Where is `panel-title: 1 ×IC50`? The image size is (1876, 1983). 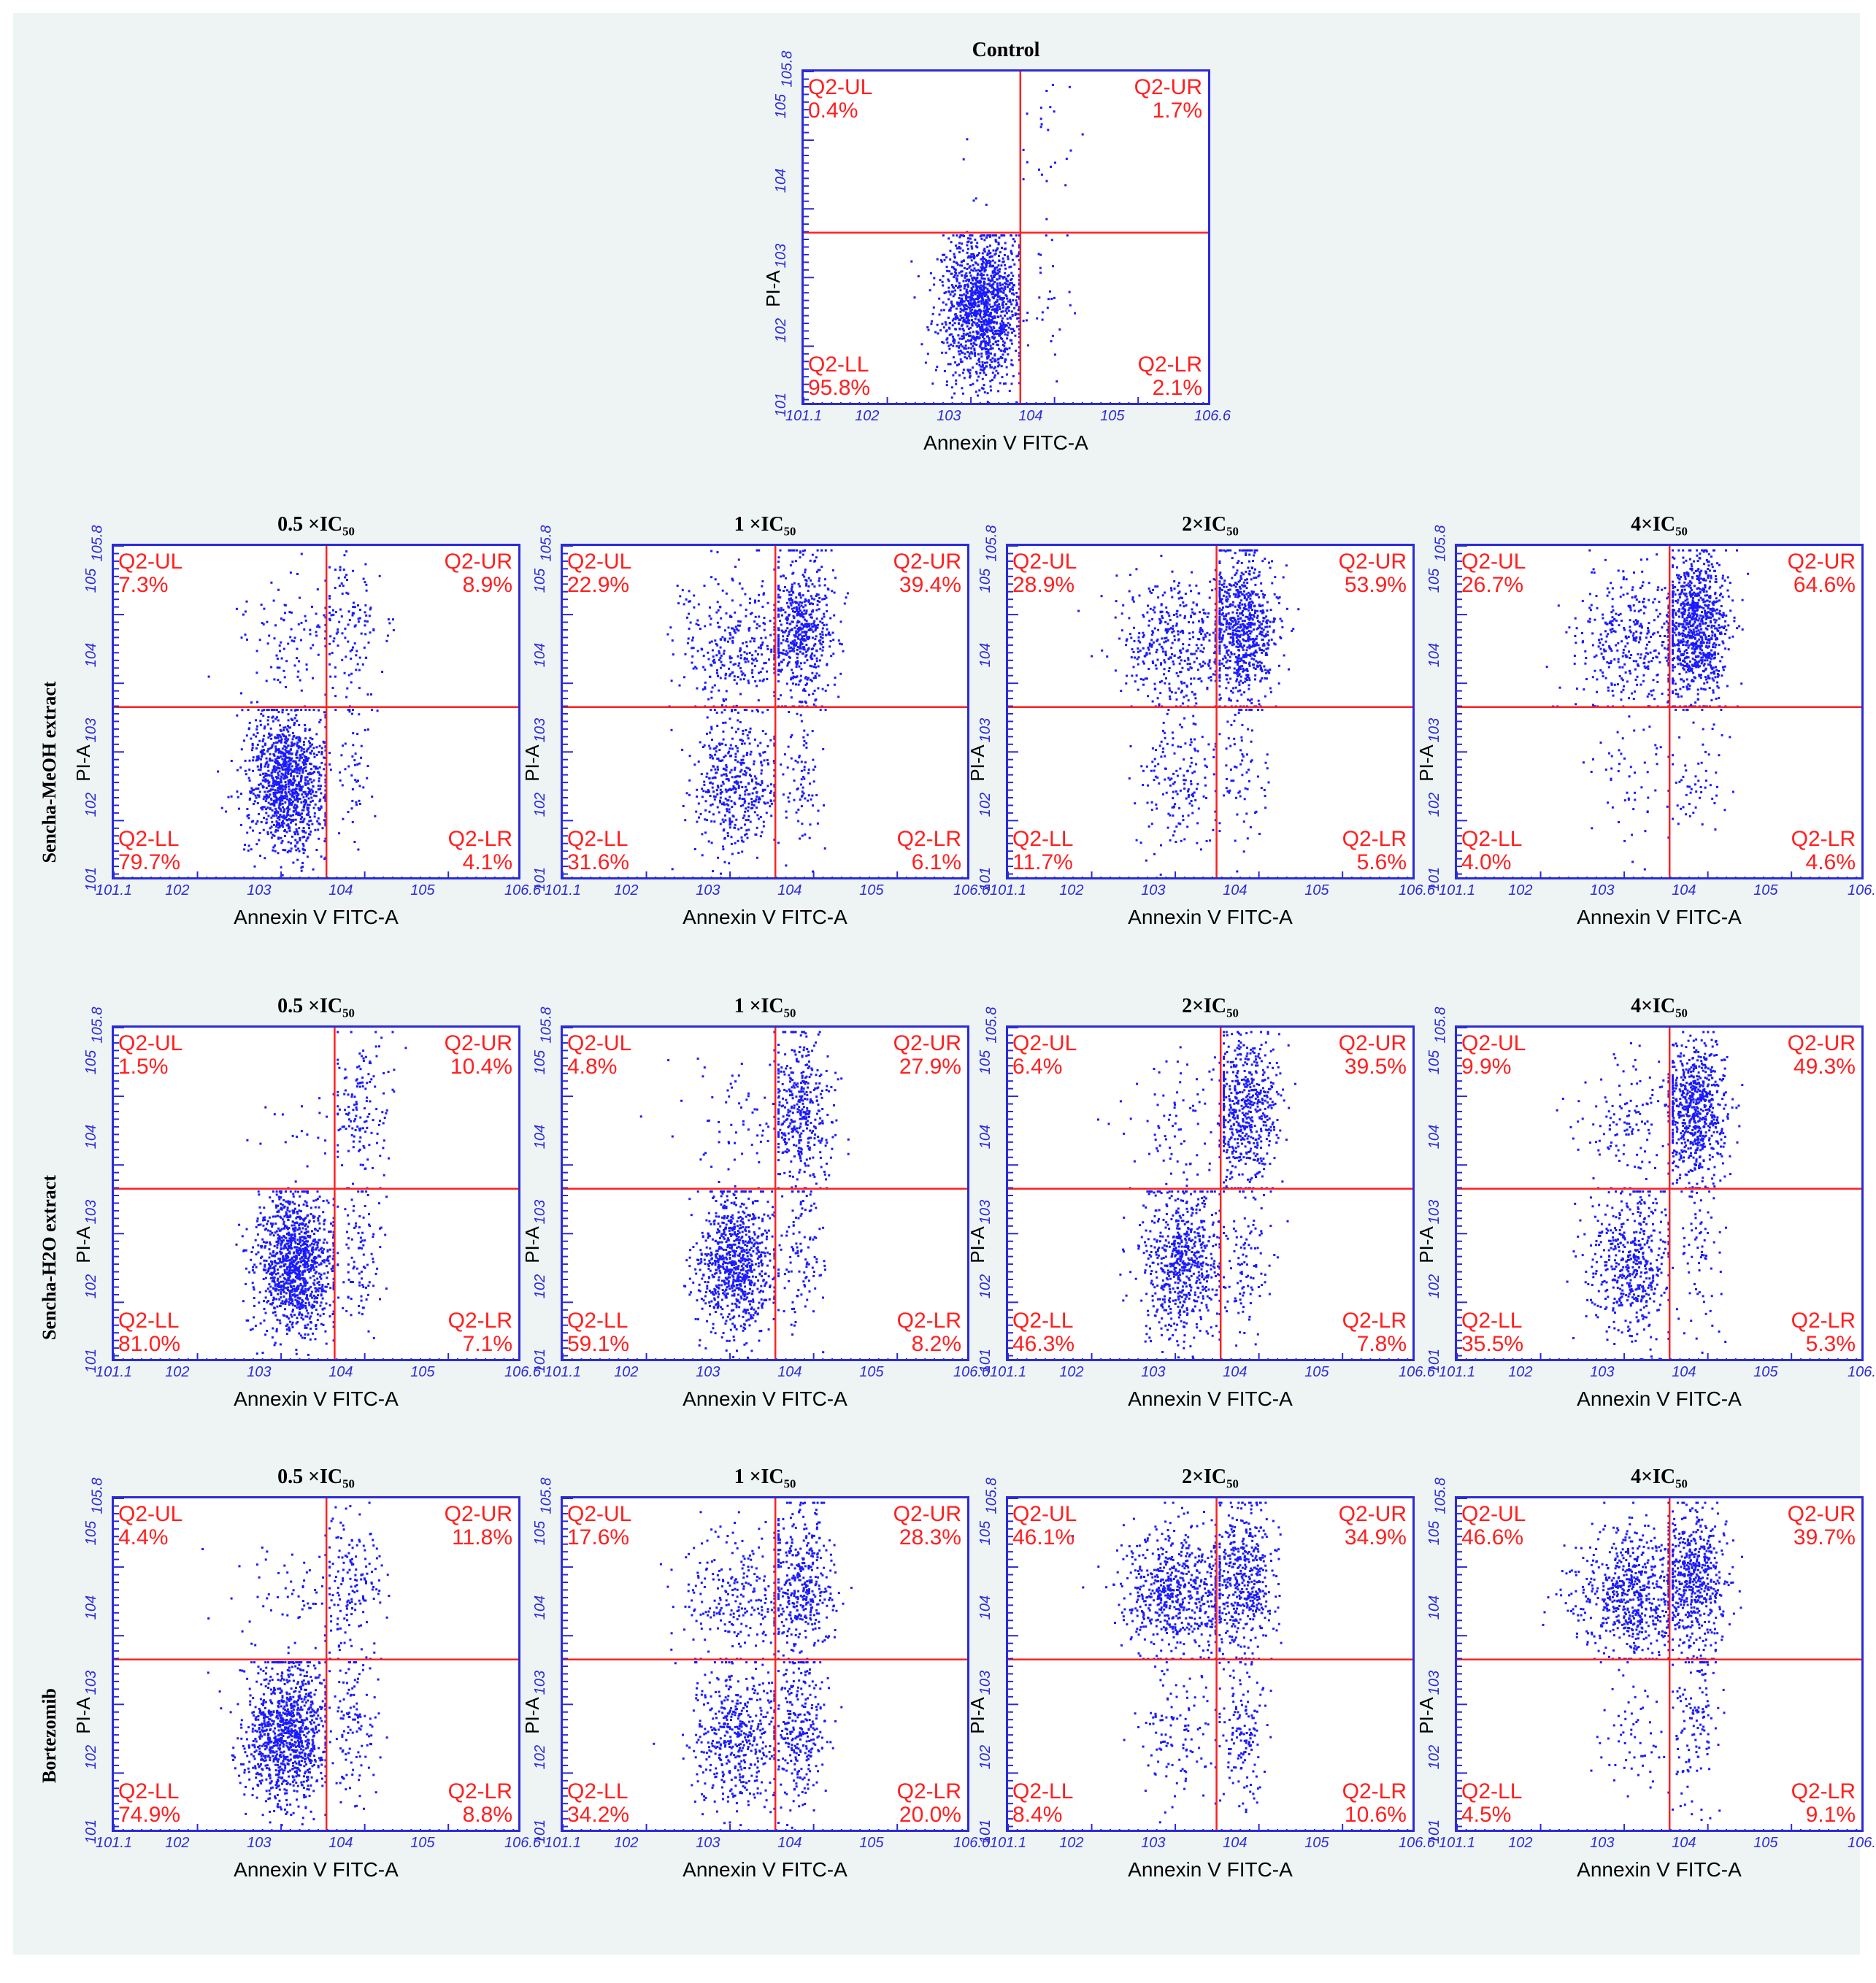 panel-title: 1 ×IC50 is located at coordinates (765, 526).